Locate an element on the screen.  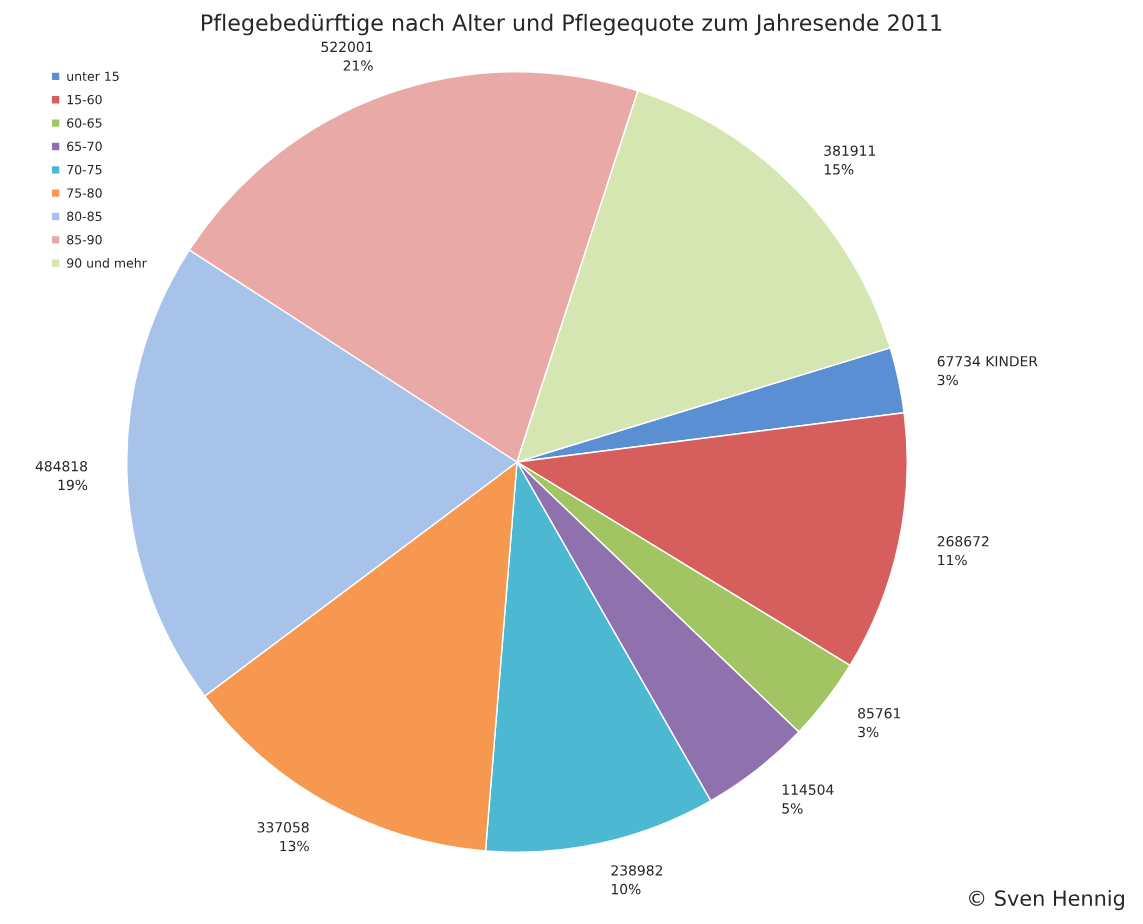
legend-label: 70-75 is located at coordinates (84, 169).